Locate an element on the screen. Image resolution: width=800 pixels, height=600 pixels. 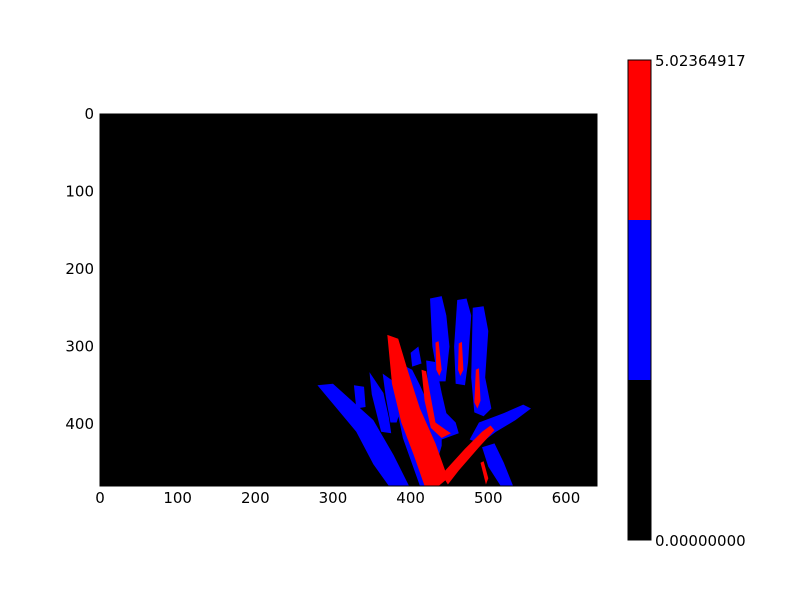
x-tick-label: 300 is located at coordinates (333, 498).